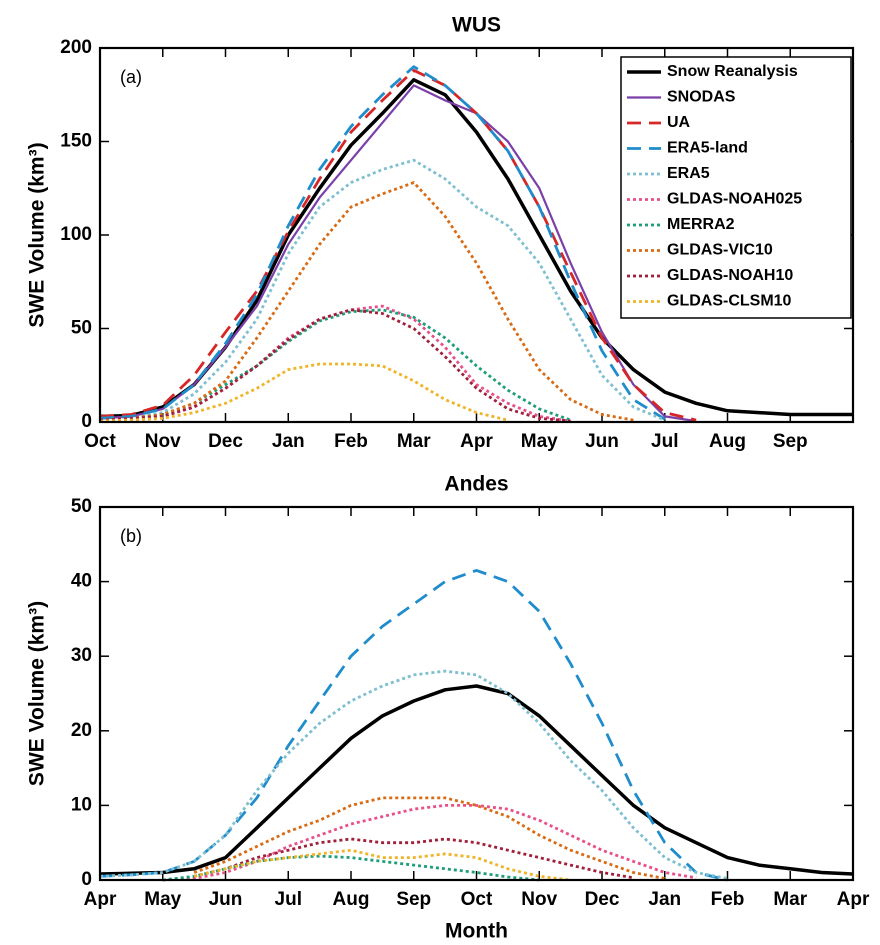  What do you see at coordinates (76, 141) in the screenshot?
I see `y-tick-label: 150` at bounding box center [76, 141].